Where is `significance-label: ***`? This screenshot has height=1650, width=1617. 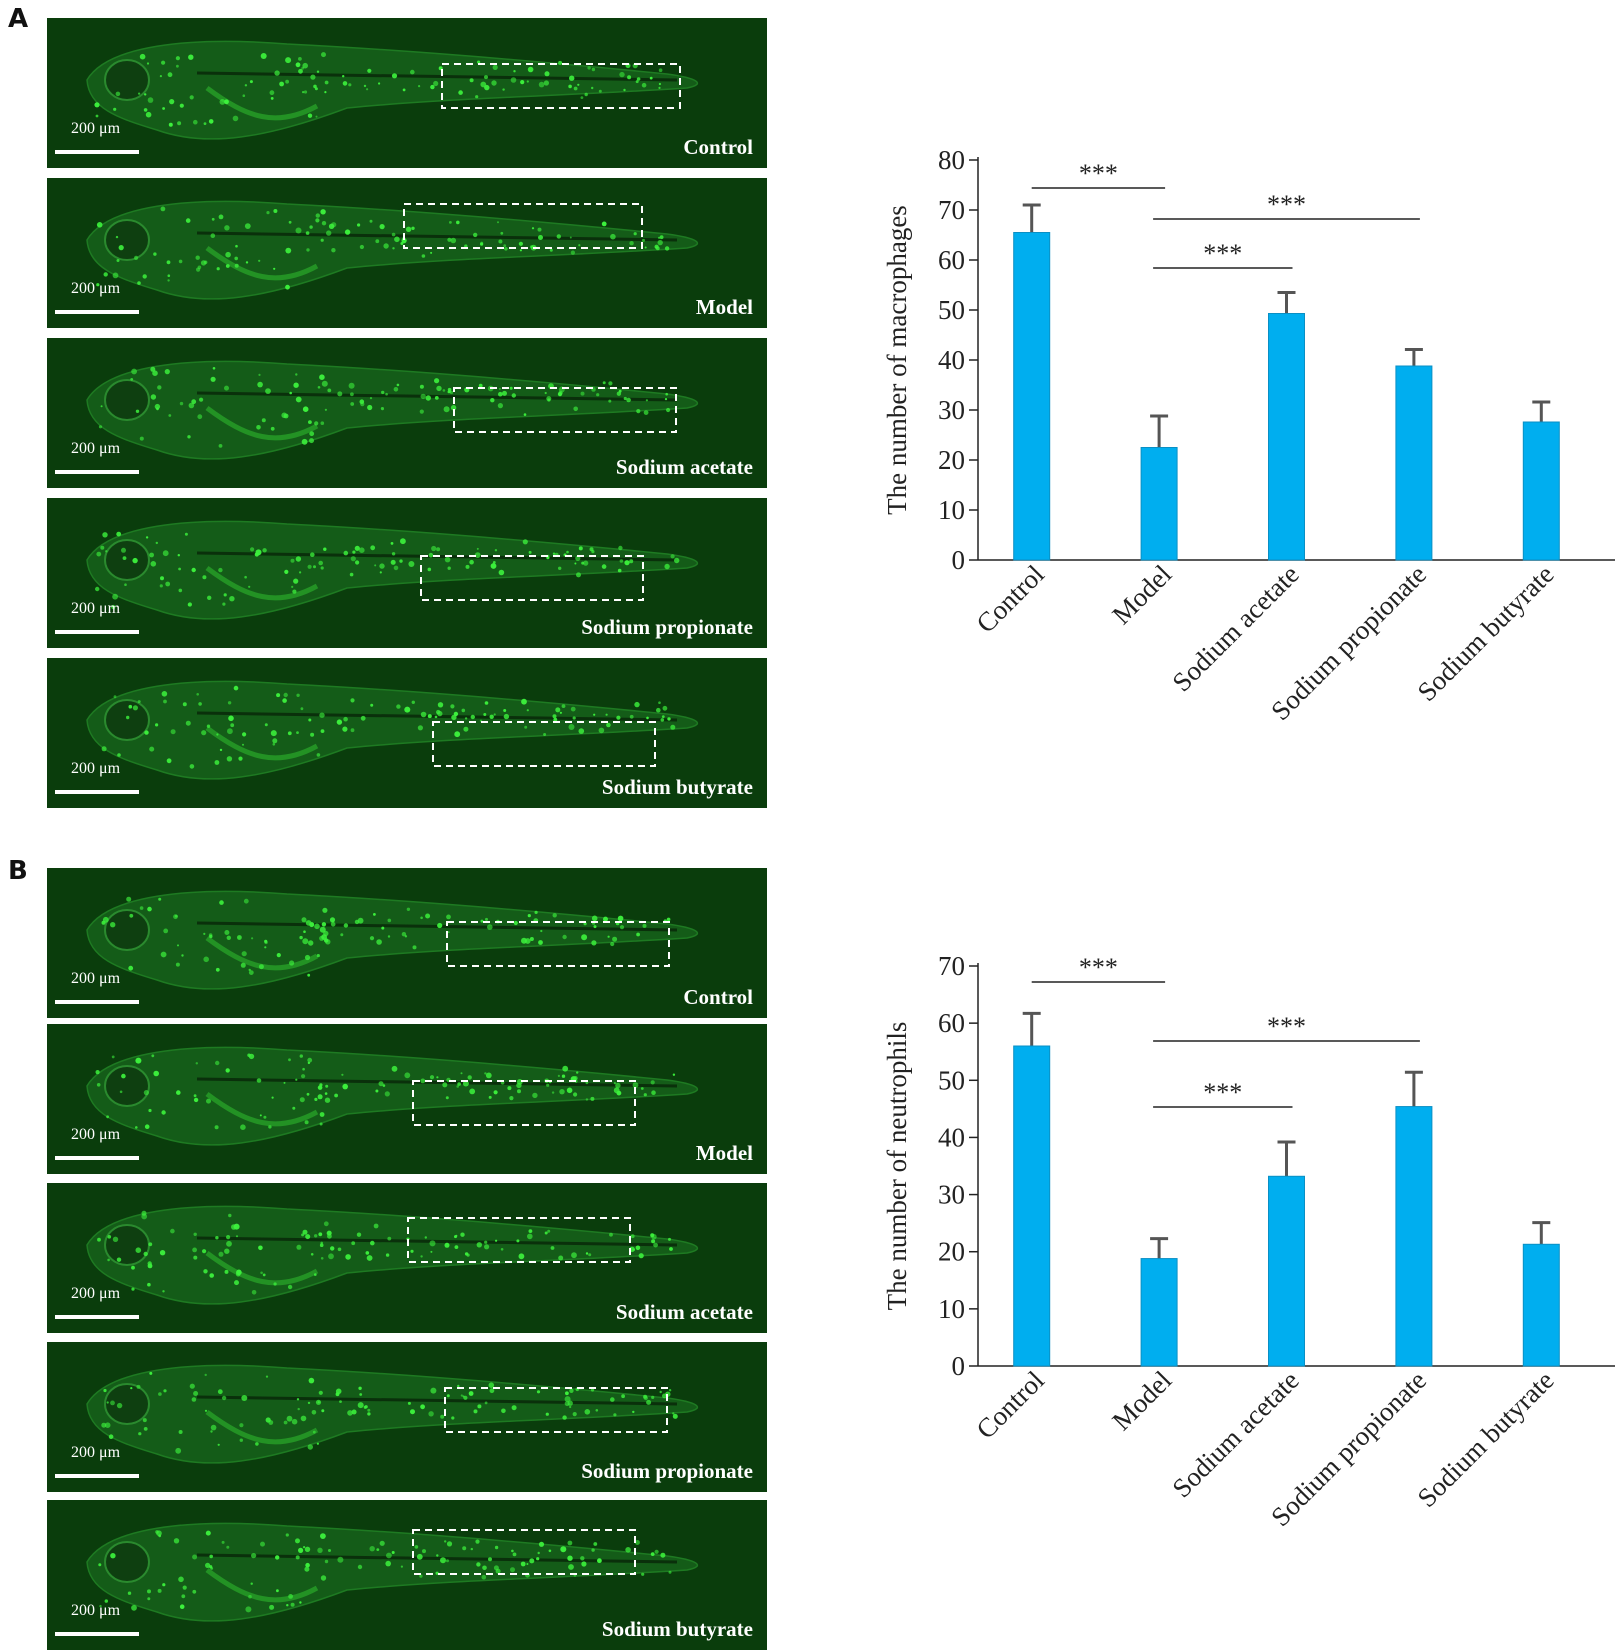 significance-label: *** is located at coordinates (1222, 253).